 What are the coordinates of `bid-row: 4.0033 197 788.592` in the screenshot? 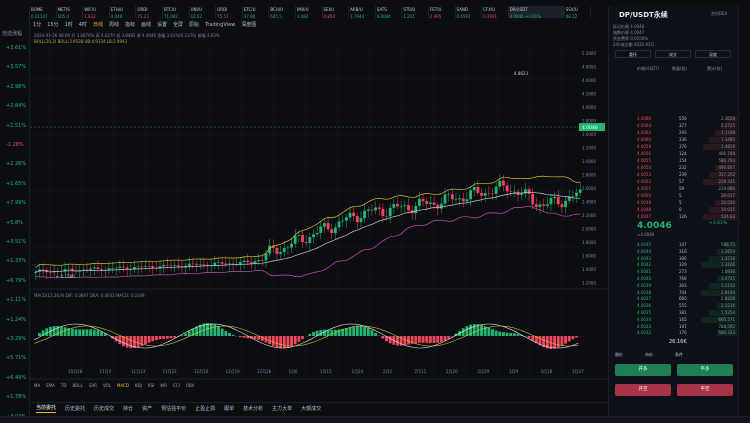 It's located at (687, 327).